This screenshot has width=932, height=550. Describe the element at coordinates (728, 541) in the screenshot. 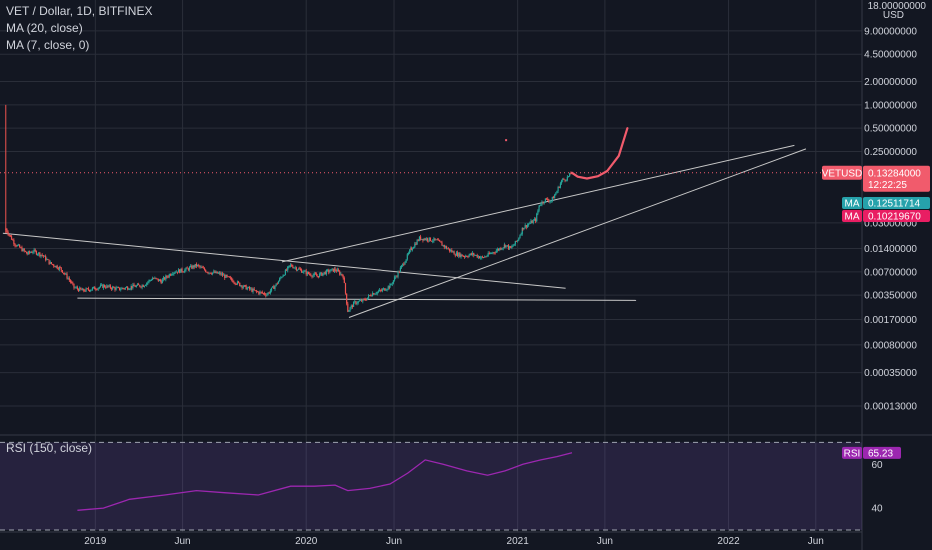

I see `time-tick-label: 2022` at that location.